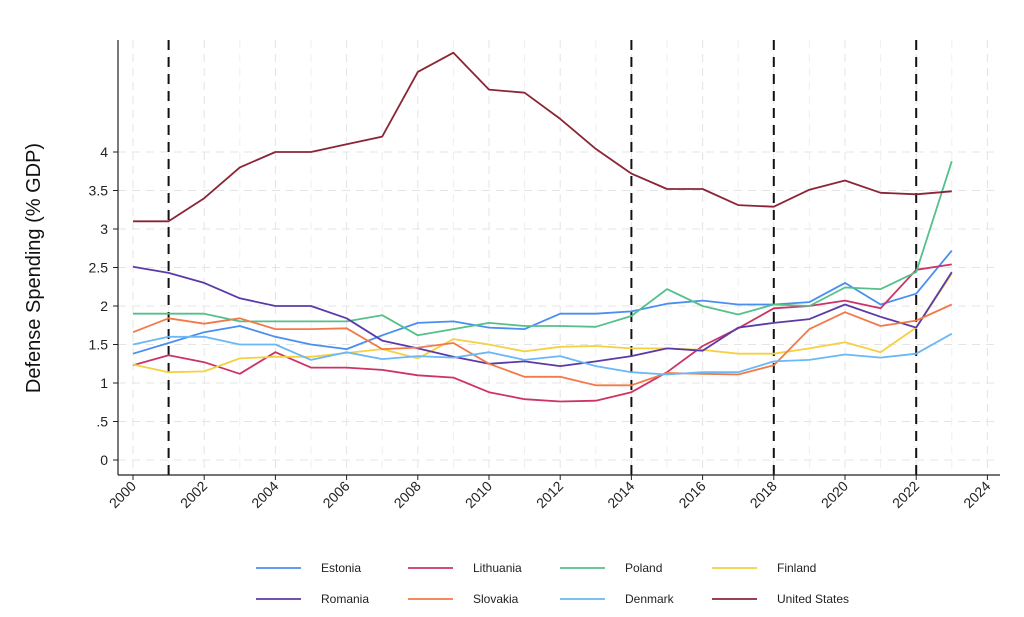 The height and width of the screenshot is (617, 1024). What do you see at coordinates (796, 568) in the screenshot?
I see `legend-label: Finland` at bounding box center [796, 568].